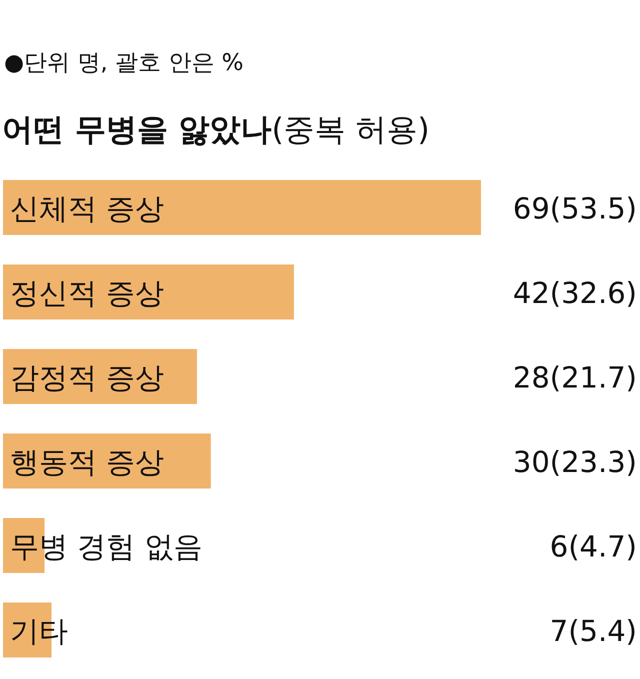 The width and height of the screenshot is (640, 679). Describe the element at coordinates (87, 293) in the screenshot. I see `y-tick-label: 정신적 증상` at that location.